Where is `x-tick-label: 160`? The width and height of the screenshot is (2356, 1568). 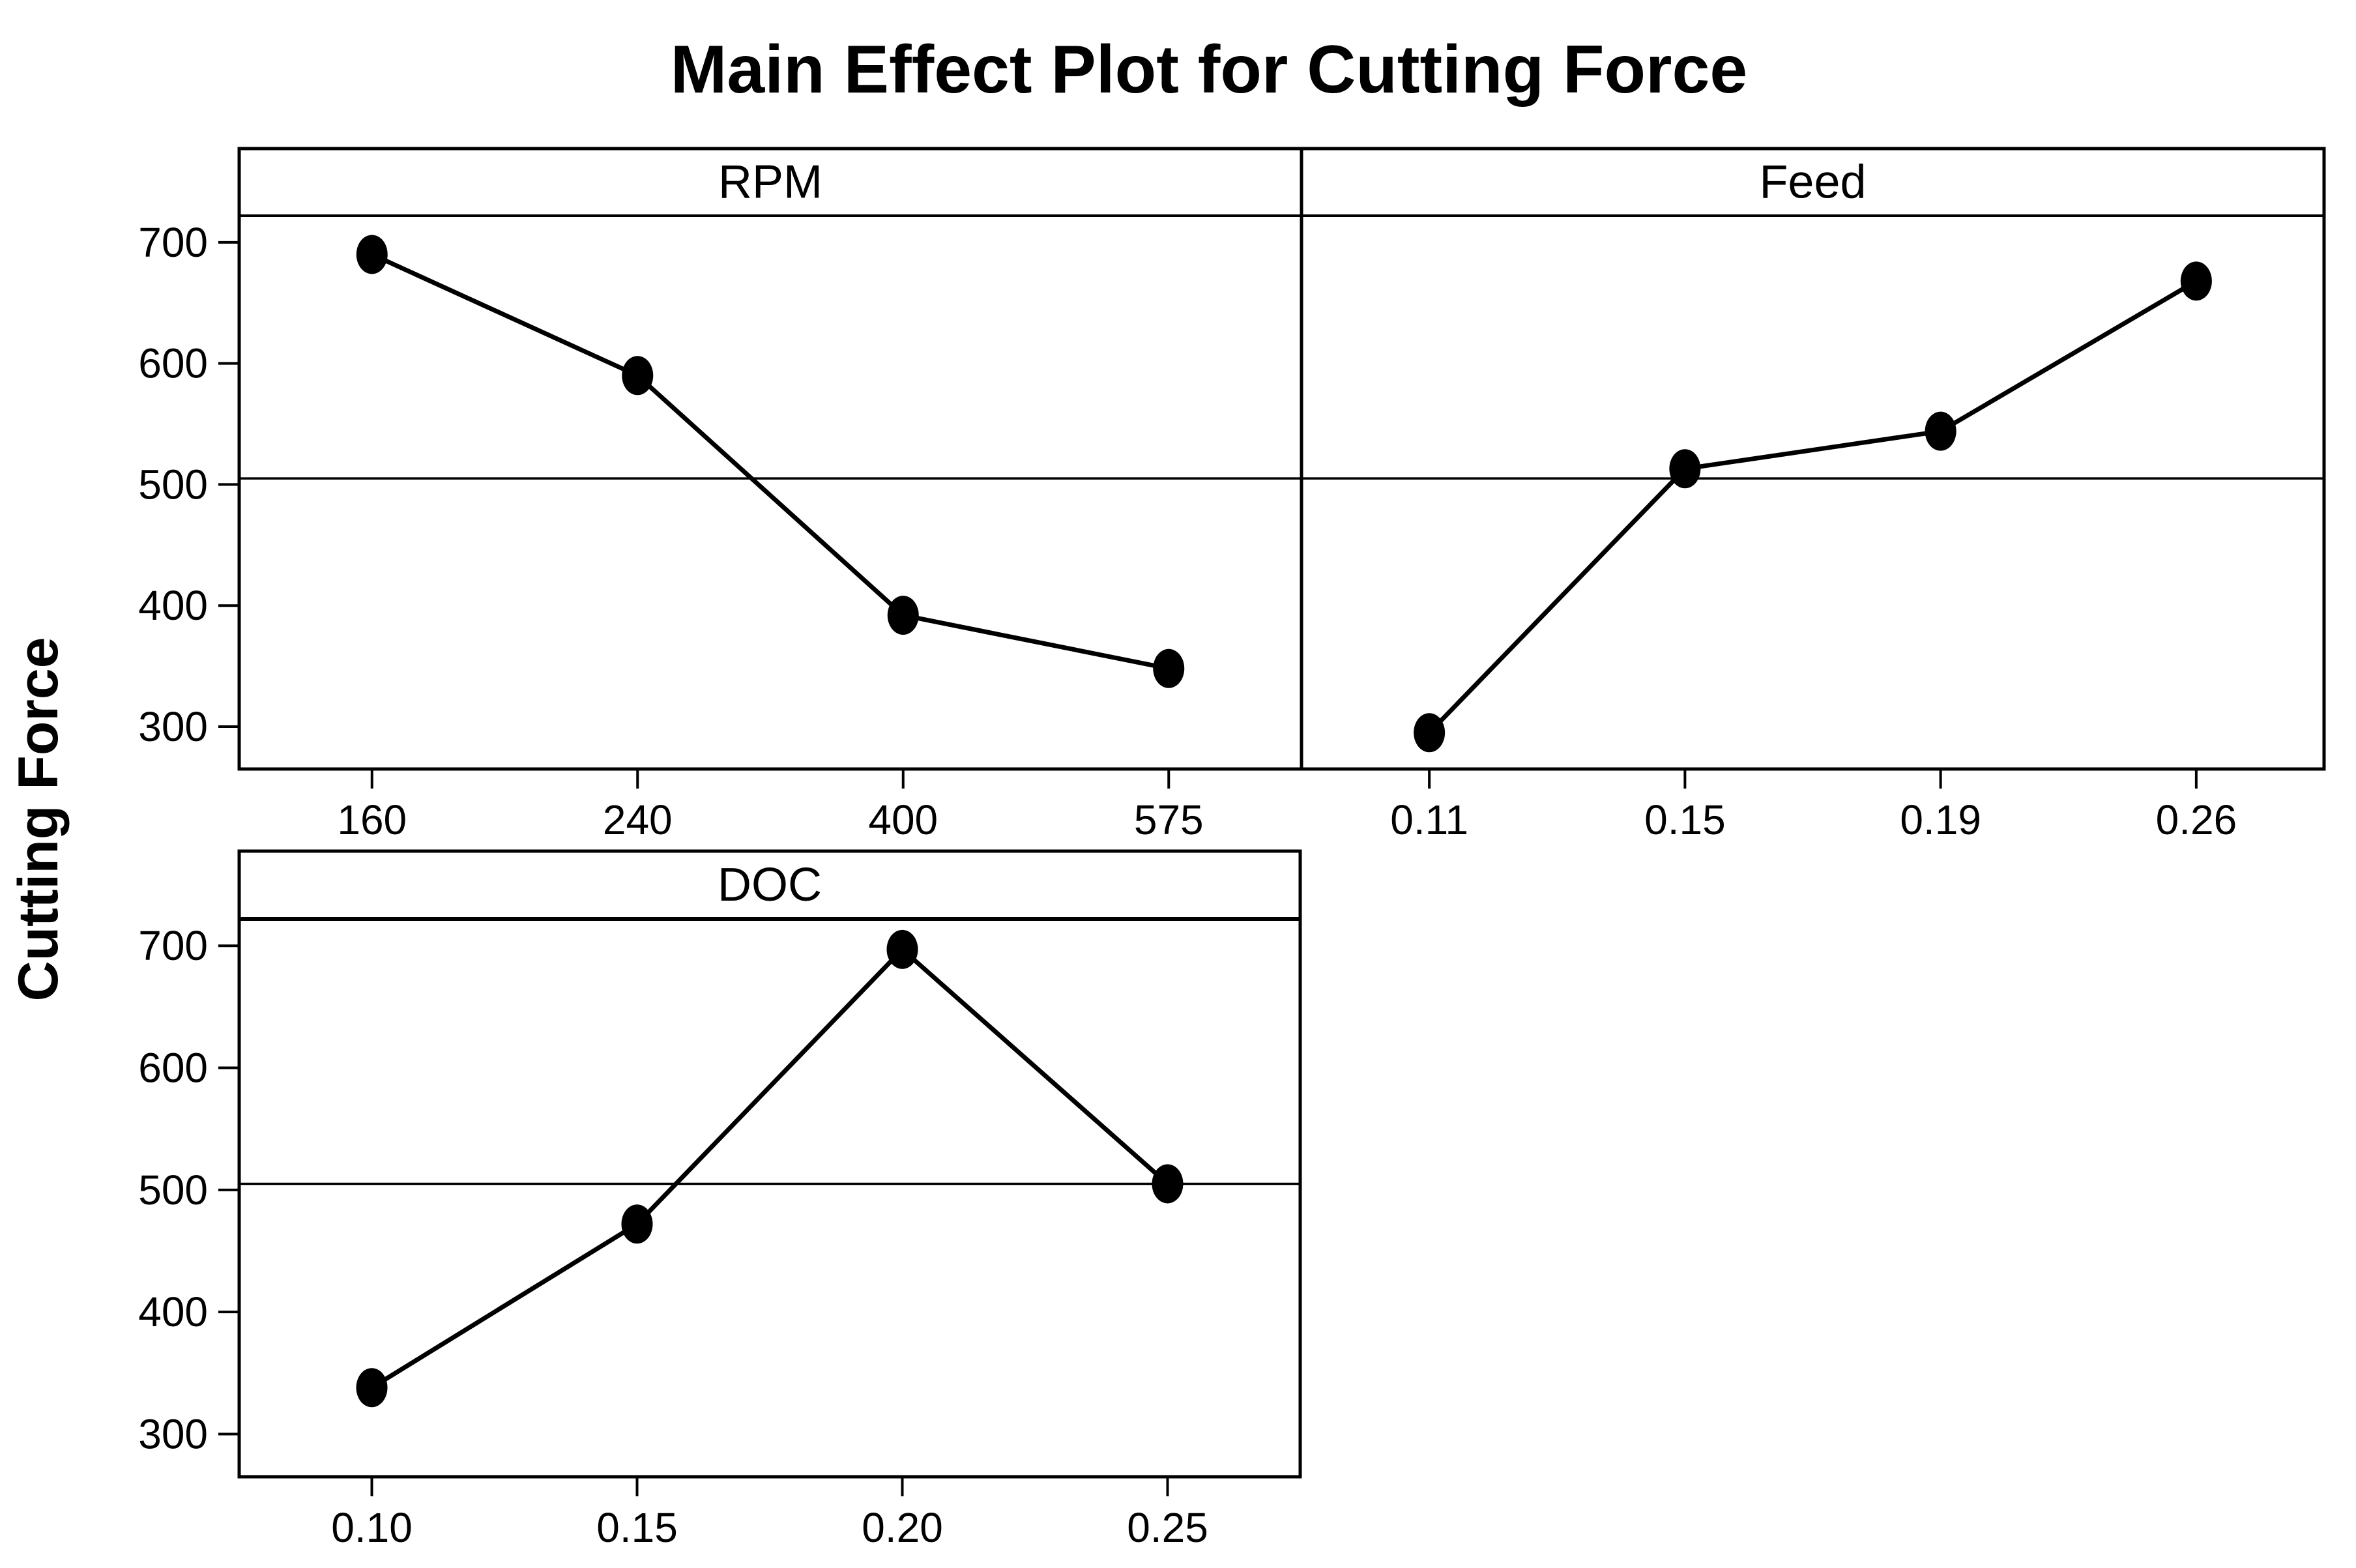
x-tick-label: 160 is located at coordinates (372, 819).